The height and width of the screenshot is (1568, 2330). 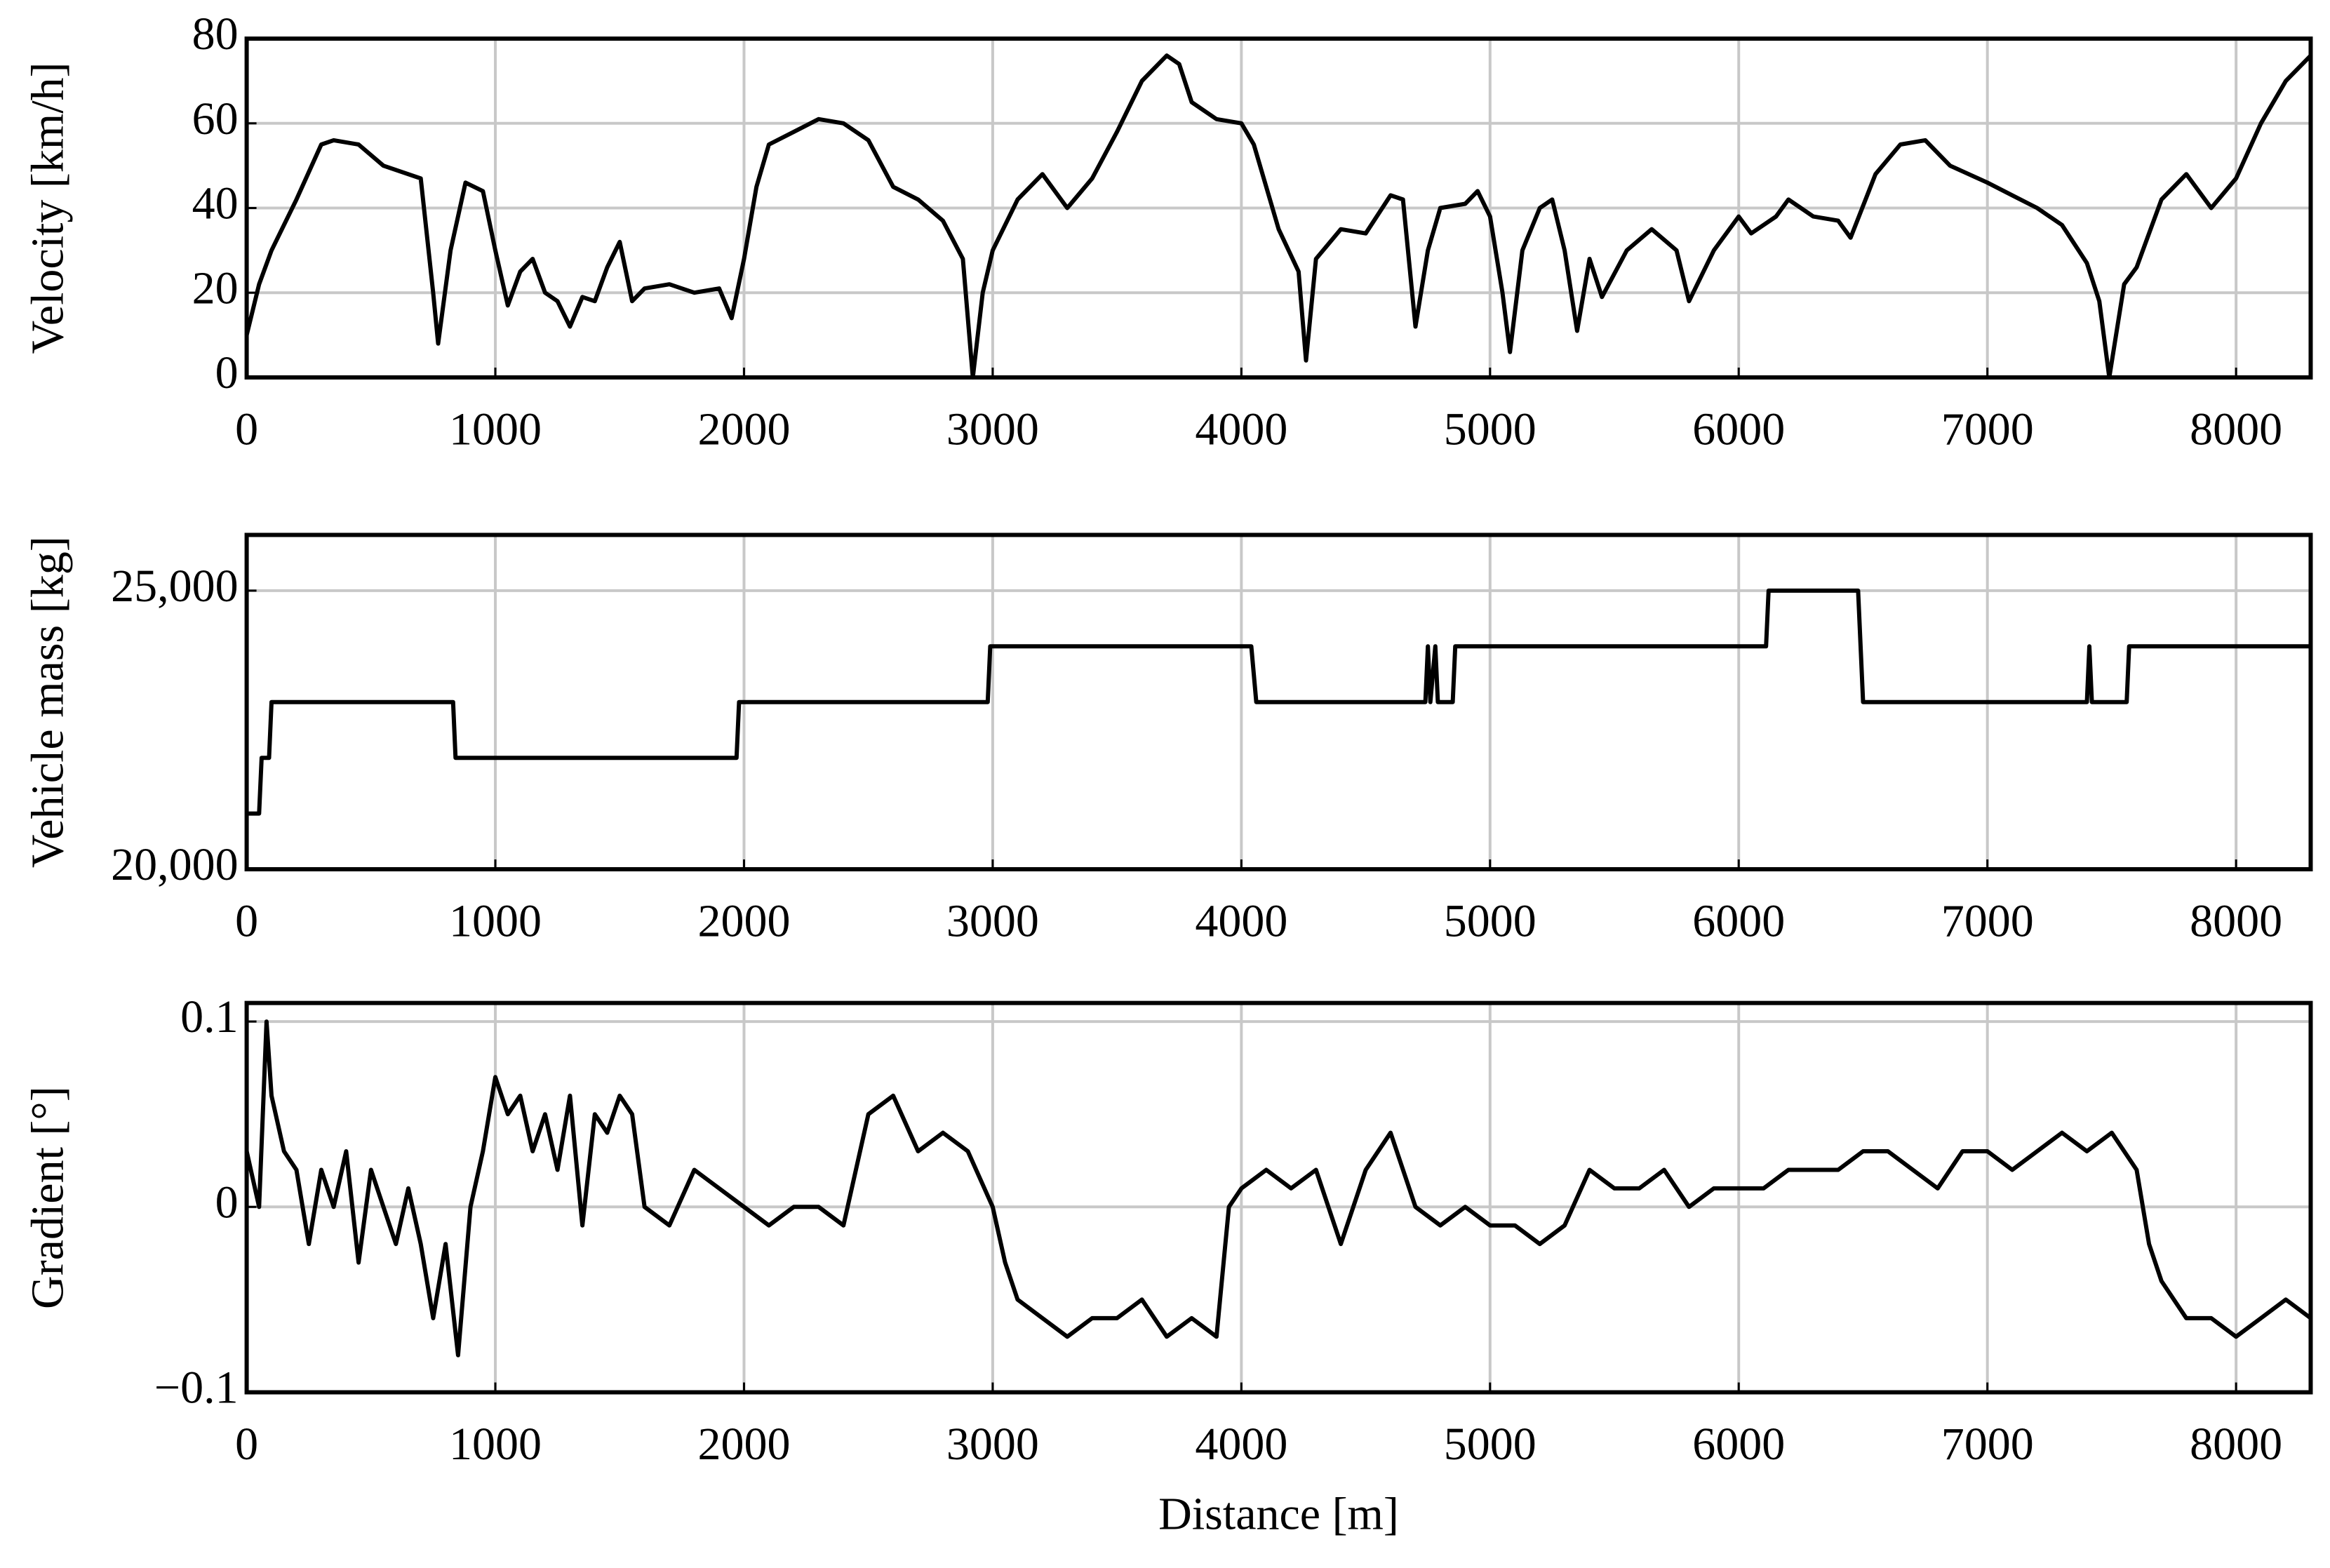 What do you see at coordinates (215, 34) in the screenshot?
I see `y-tick-label: 80` at bounding box center [215, 34].